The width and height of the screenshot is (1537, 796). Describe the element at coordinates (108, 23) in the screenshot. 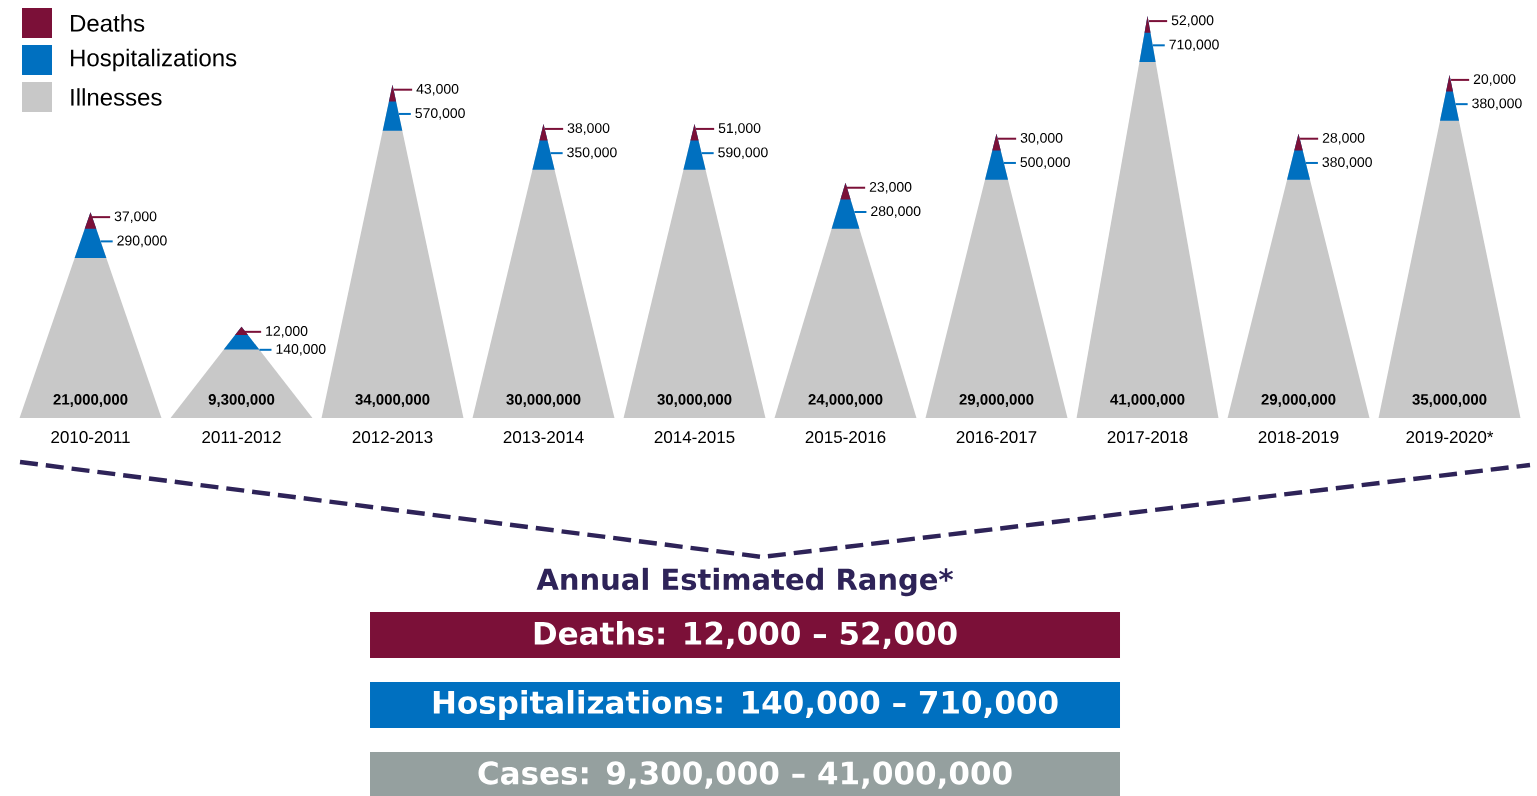

I see `legend-label: Deaths` at that location.